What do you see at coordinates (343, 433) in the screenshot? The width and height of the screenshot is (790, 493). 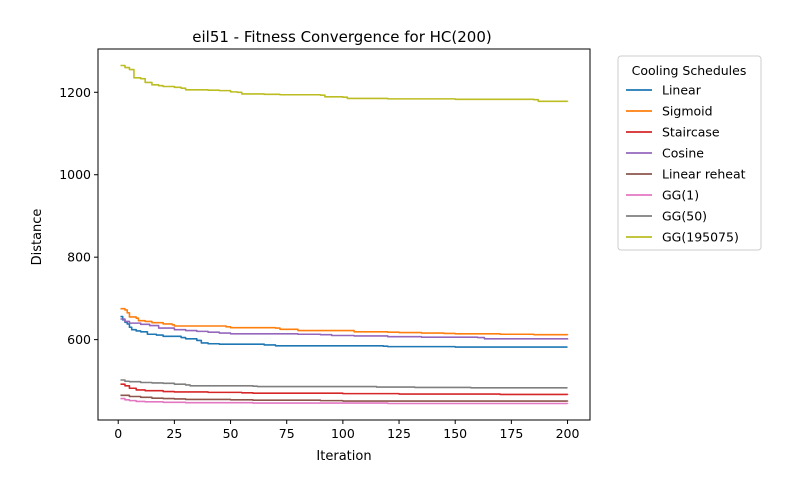 I see `x-tick-label: 100` at bounding box center [343, 433].